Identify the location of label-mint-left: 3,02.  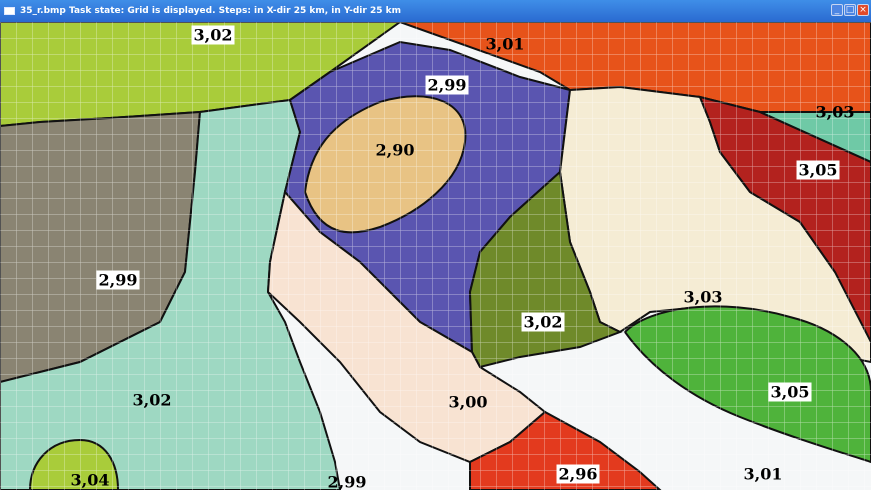
(152, 400).